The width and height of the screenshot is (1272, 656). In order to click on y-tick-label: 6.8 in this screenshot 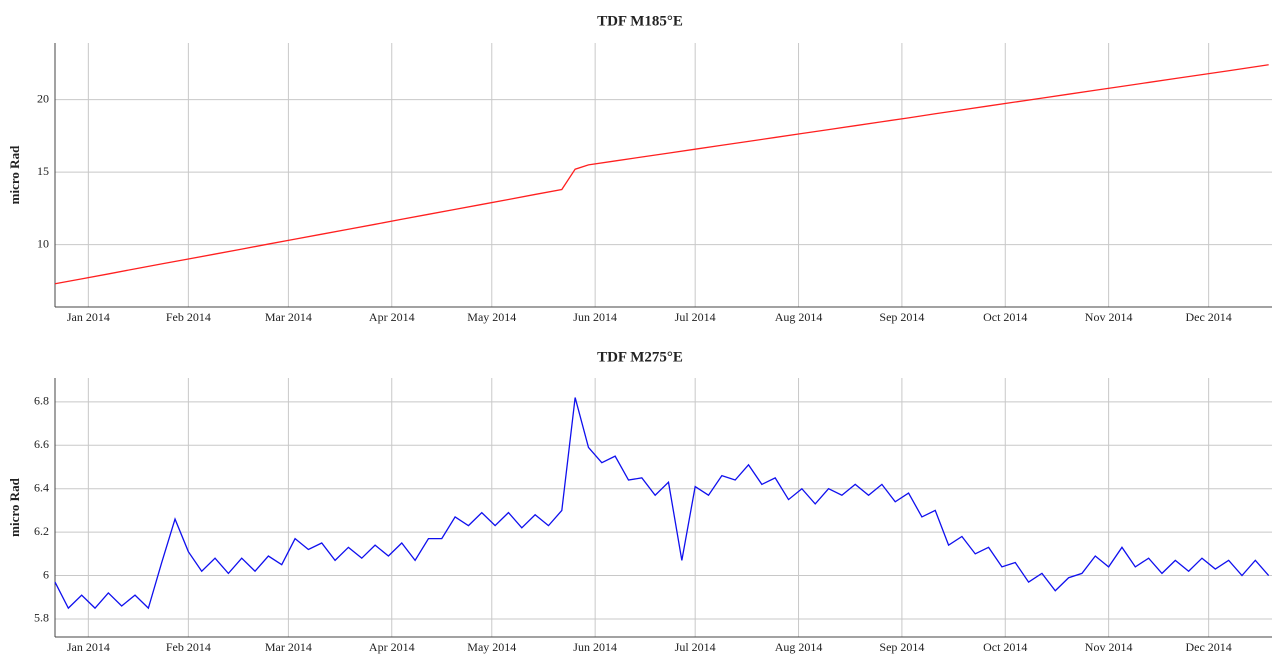, I will do `click(41, 401)`.